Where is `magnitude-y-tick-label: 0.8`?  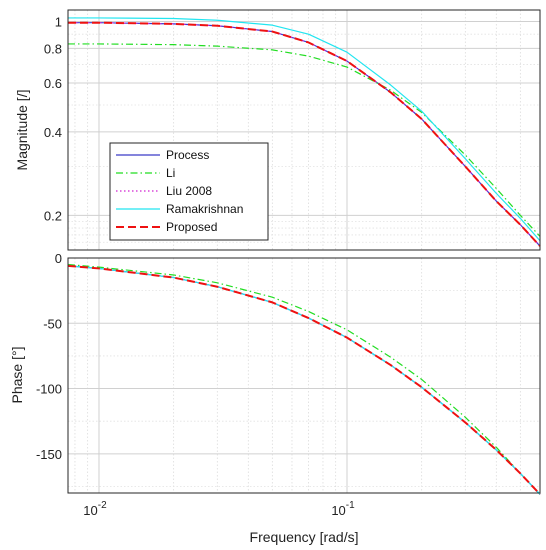
magnitude-y-tick-label: 0.8 is located at coordinates (53, 48).